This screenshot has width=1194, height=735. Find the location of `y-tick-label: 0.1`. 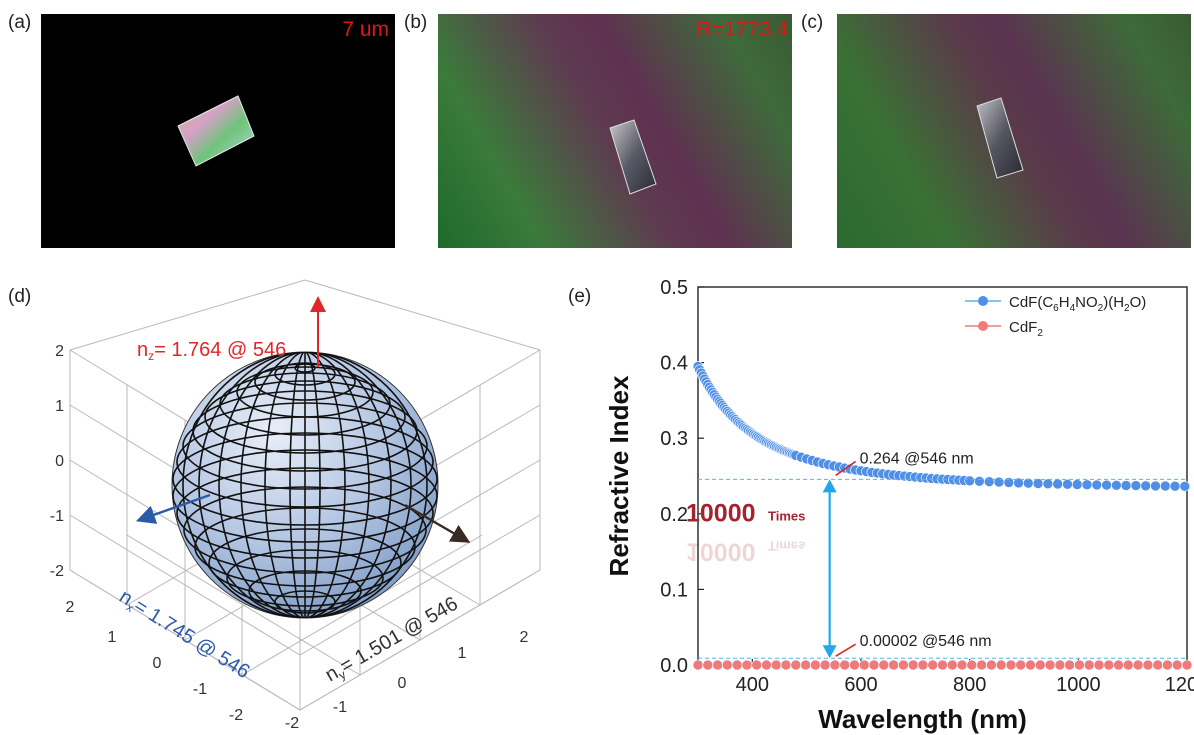

y-tick-label: 0.1 is located at coordinates (674, 590).